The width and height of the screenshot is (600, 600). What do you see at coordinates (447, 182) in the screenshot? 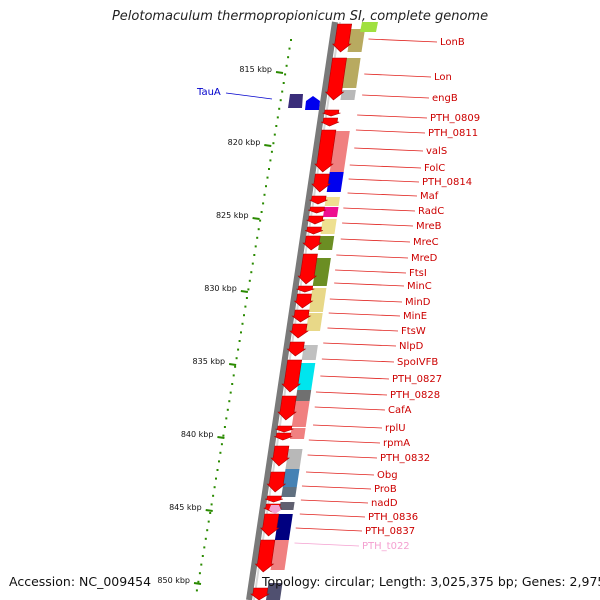
I see `gene-label: PTH_0814` at bounding box center [447, 182].